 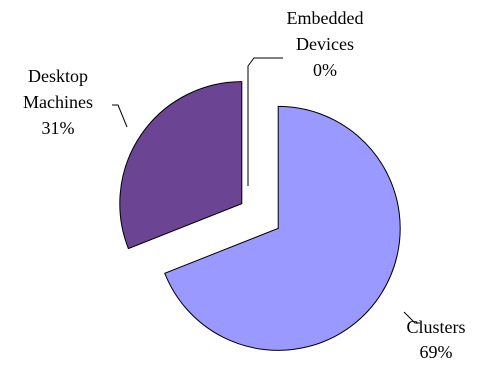 What do you see at coordinates (435, 327) in the screenshot?
I see `slice-label: Clusters` at bounding box center [435, 327].